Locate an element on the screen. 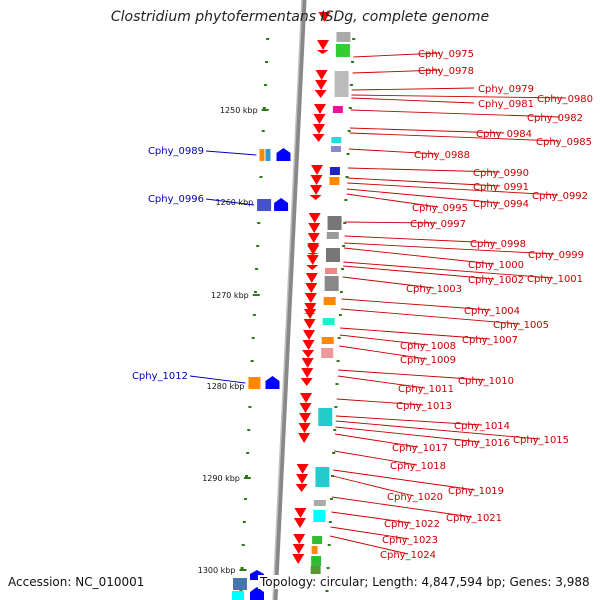 The width and height of the screenshot is (600, 600). forward-gene-label: Cphy_0990 is located at coordinates (501, 173).